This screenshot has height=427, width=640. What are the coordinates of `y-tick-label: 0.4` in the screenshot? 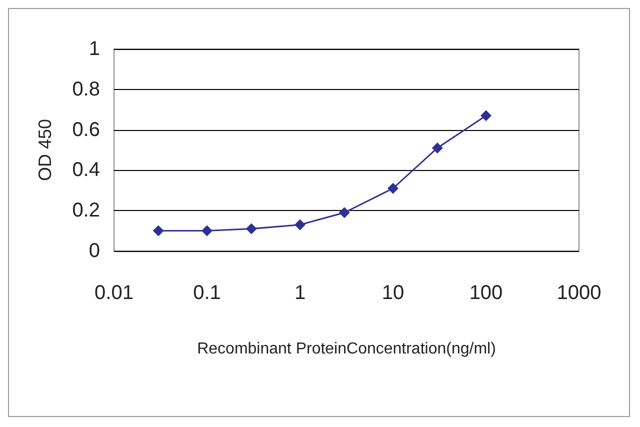 It's located at (86, 170).